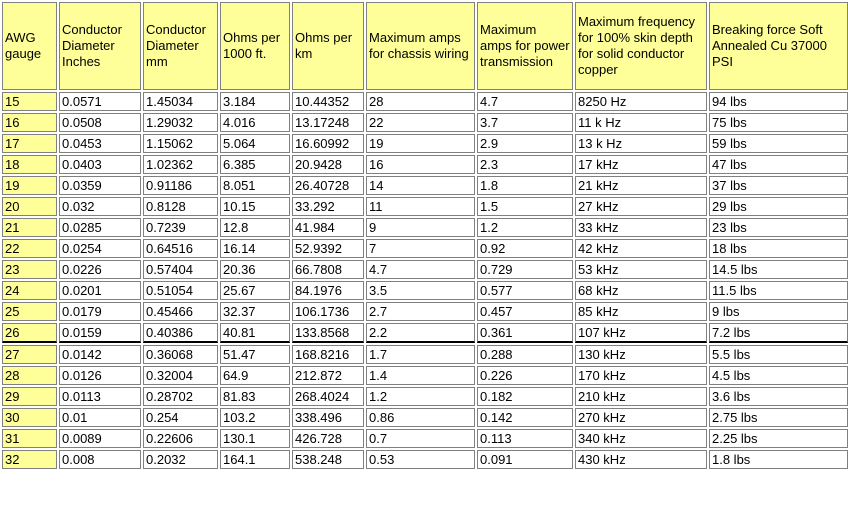 This screenshot has height=512, width=848. Describe the element at coordinates (525, 311) in the screenshot. I see `amps-power-cell: 0.457` at that location.